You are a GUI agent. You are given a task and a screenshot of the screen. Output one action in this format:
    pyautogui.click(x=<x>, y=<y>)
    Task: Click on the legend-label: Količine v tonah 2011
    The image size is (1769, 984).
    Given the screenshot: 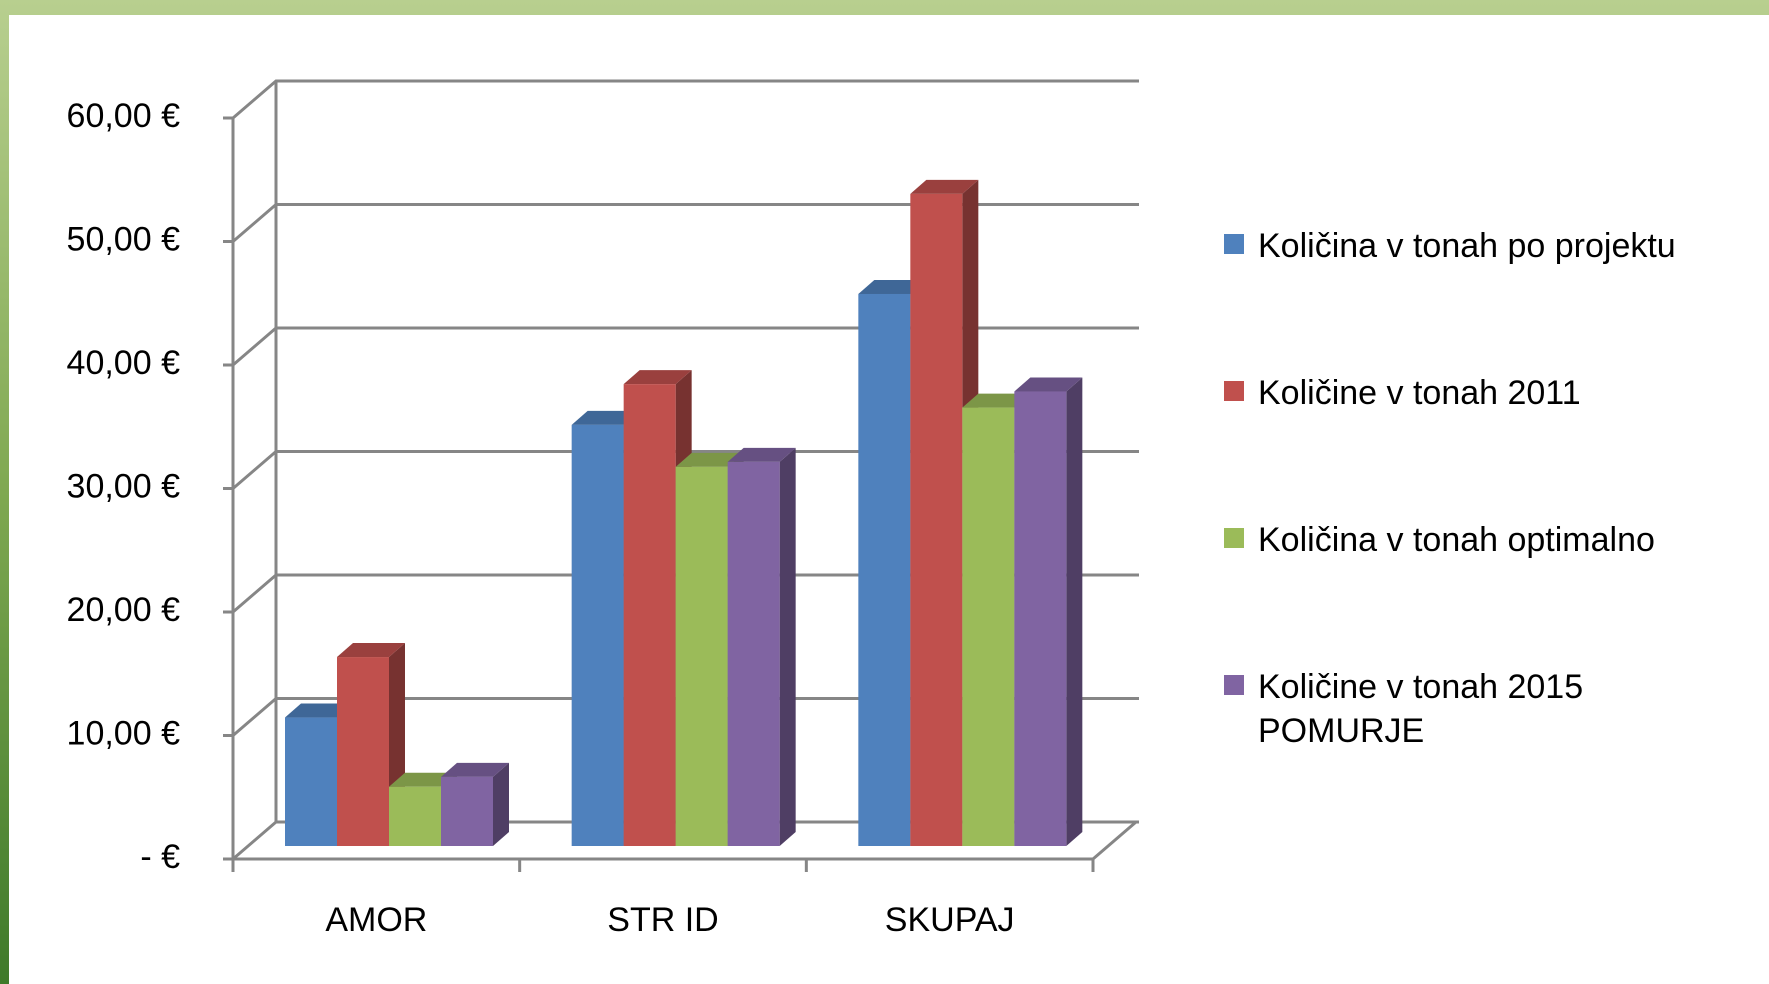 What is the action you would take?
    pyautogui.click(x=1419, y=393)
    